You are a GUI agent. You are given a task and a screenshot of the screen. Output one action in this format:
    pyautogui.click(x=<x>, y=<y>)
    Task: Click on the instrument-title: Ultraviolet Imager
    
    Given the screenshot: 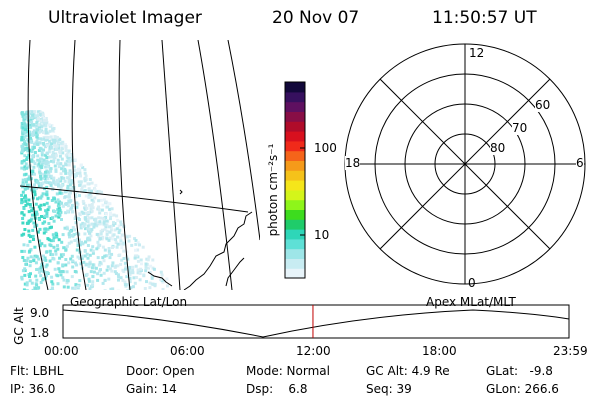 What is the action you would take?
    pyautogui.click(x=125, y=18)
    